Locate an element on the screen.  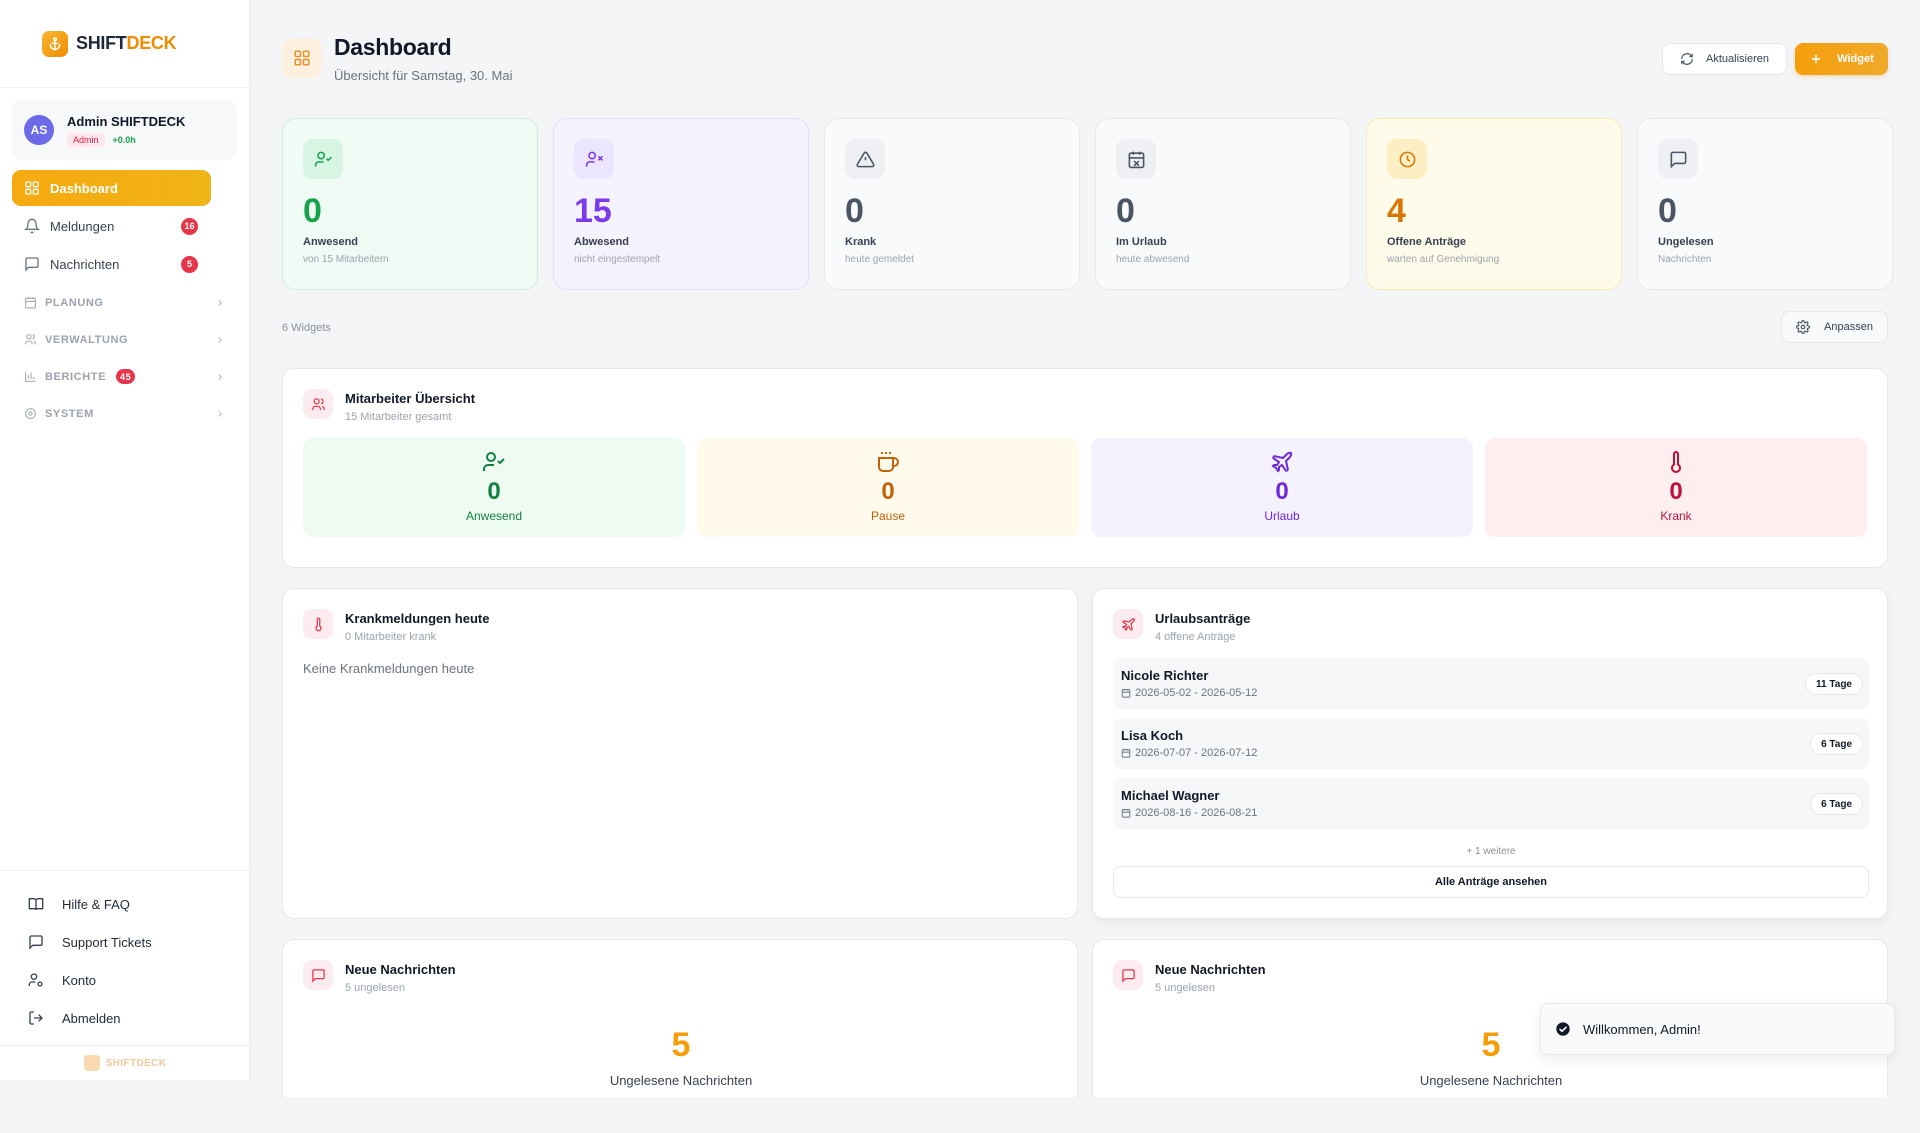
tile-vacation: 0 Urlaub is located at coordinates (1282, 487).